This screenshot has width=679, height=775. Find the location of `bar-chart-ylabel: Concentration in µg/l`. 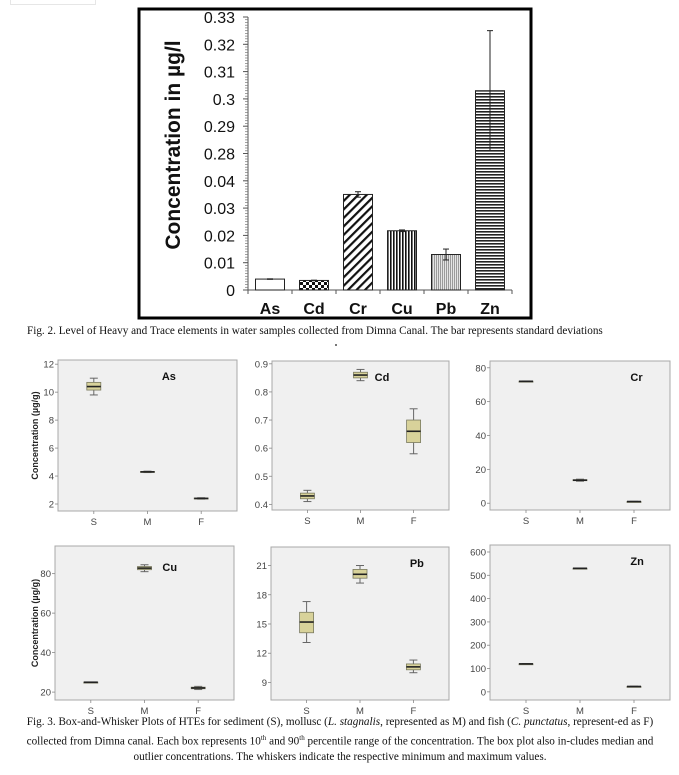

bar-chart-ylabel: Concentration in µg/l is located at coordinates (173, 144).